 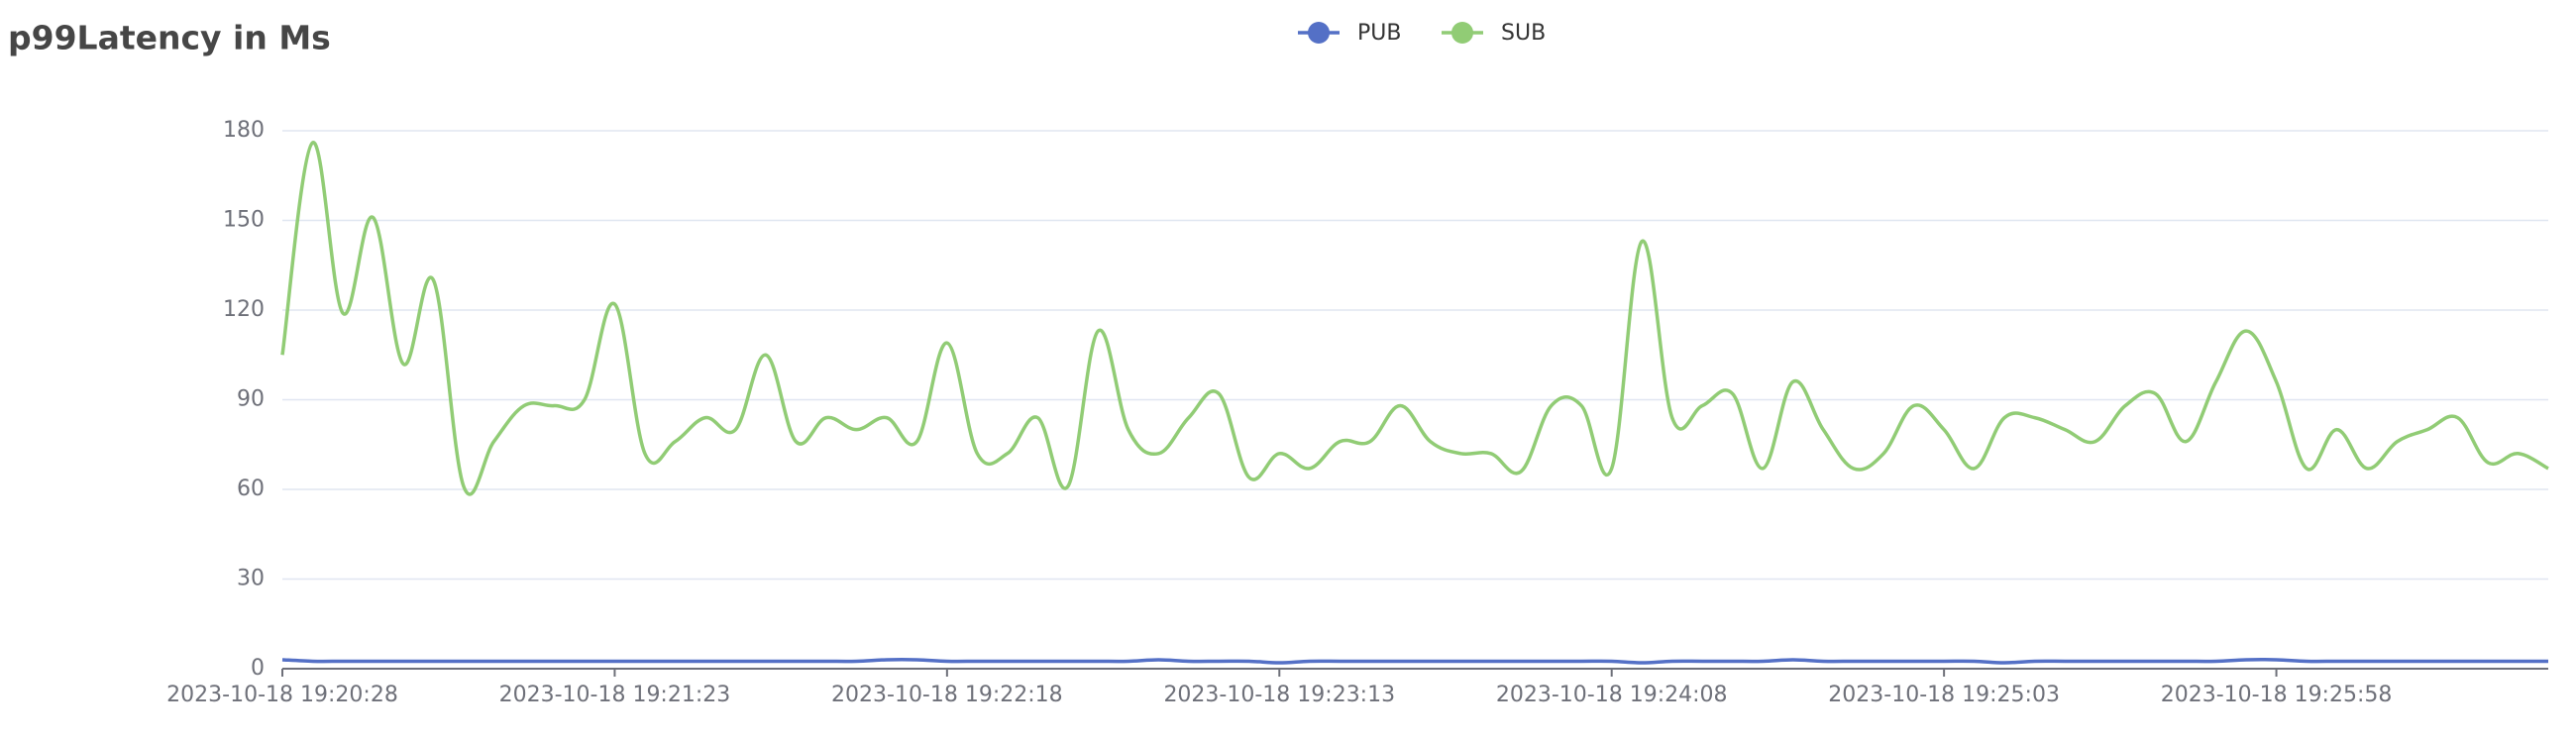 I want to click on series-line, so click(x=1414, y=661).